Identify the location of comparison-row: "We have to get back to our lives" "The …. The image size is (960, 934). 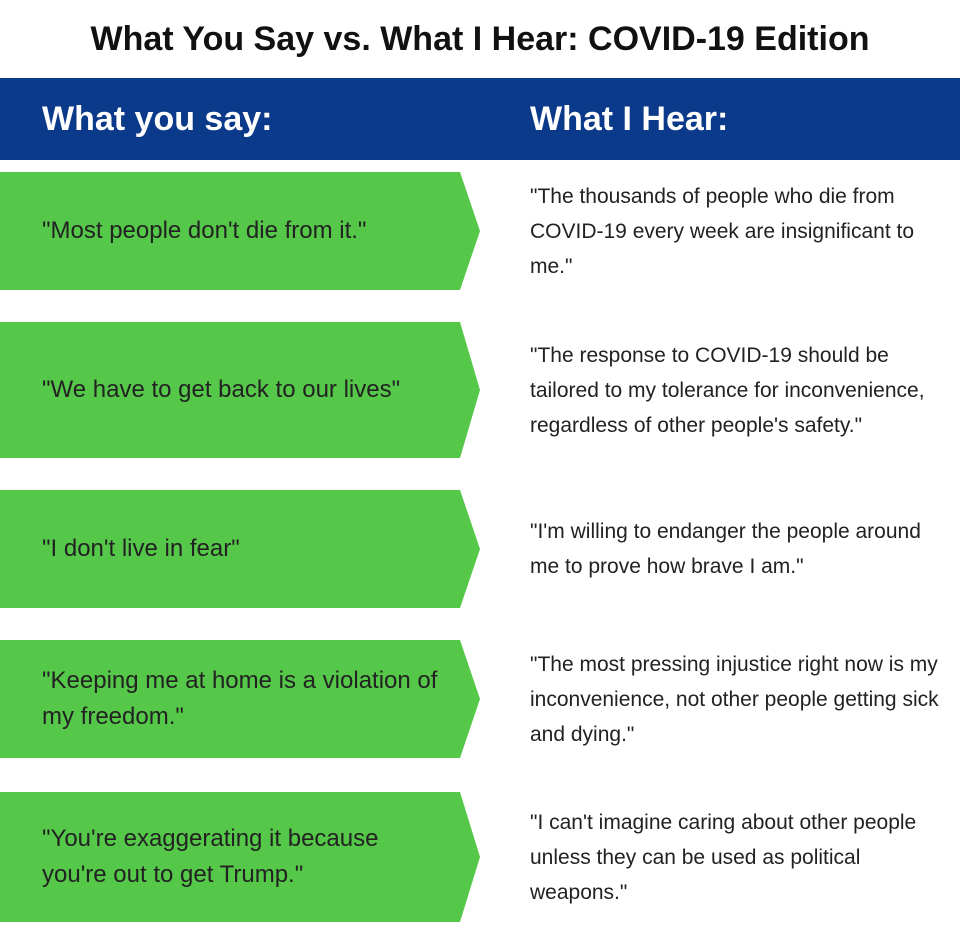
(480, 390).